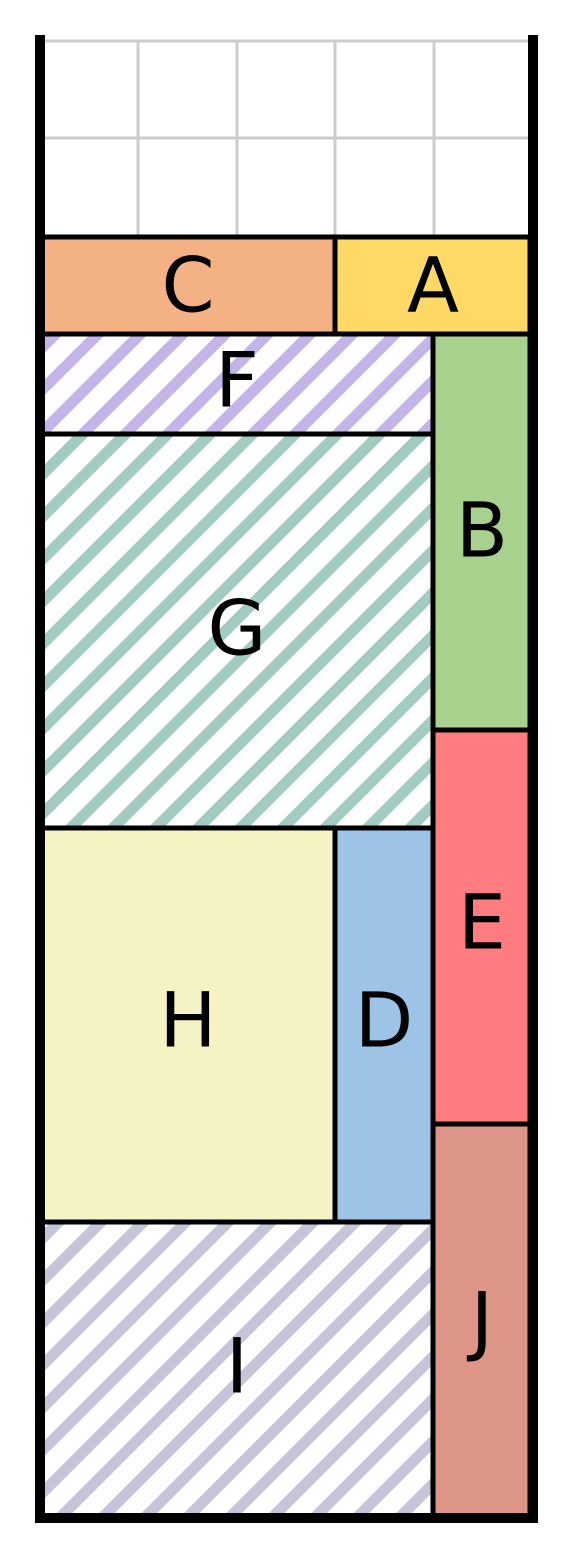 This screenshot has height=1558, width=572. What do you see at coordinates (237, 1366) in the screenshot?
I see `piece-I-label: I` at bounding box center [237, 1366].